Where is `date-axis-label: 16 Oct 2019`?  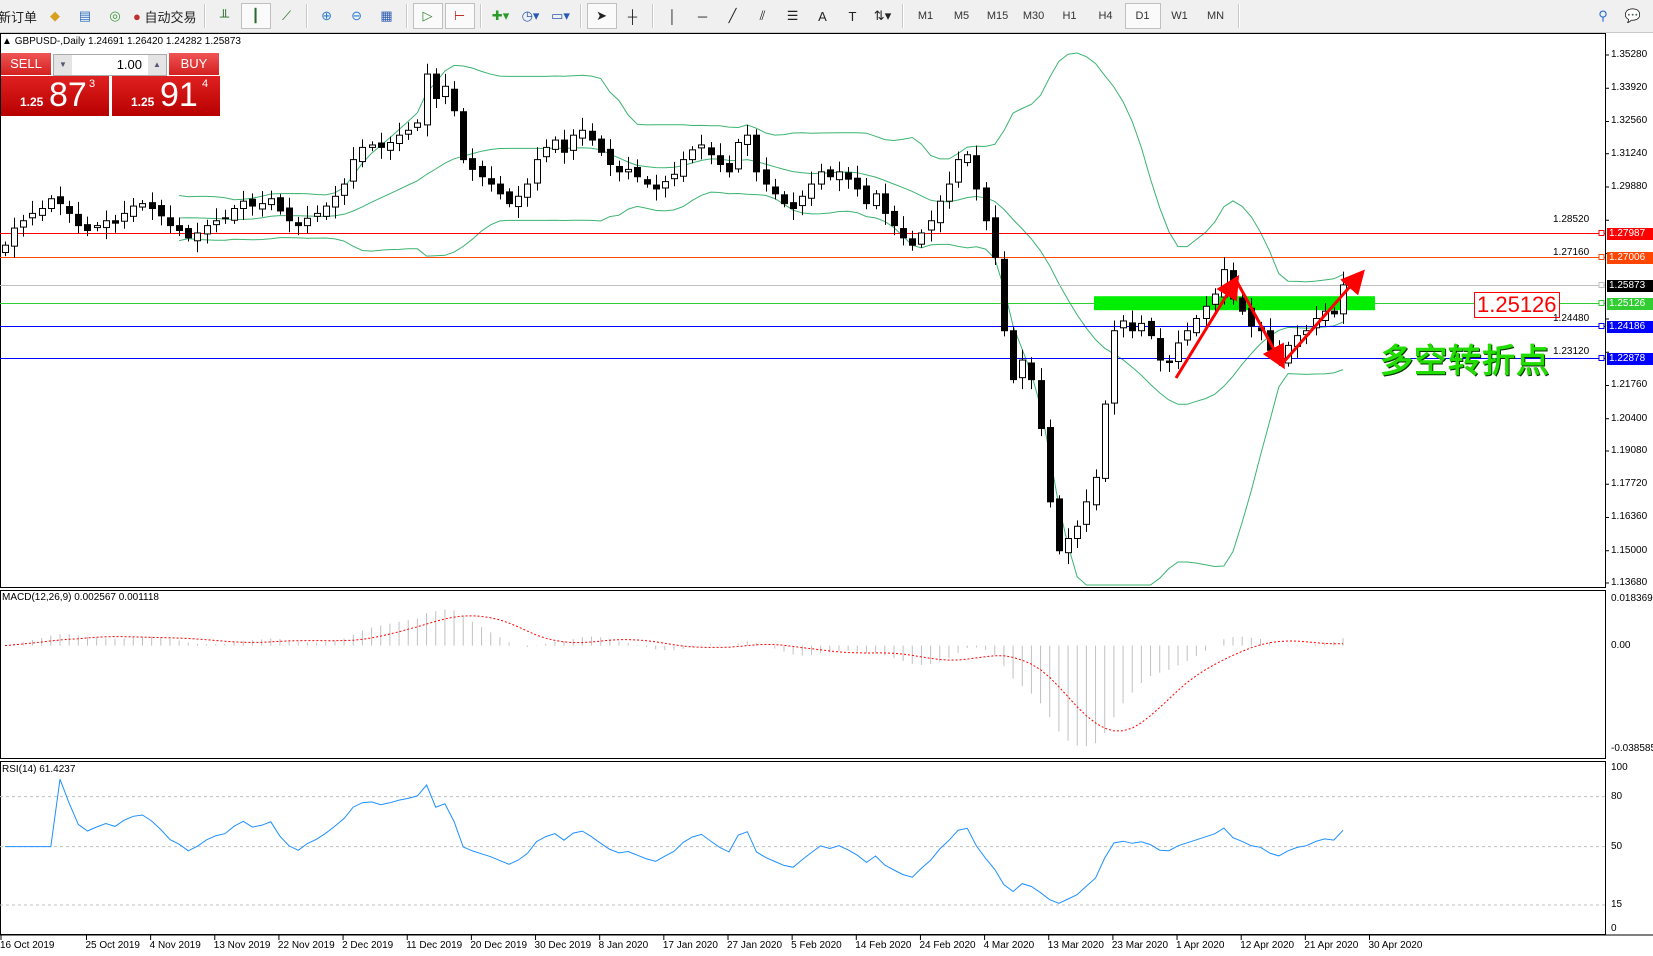
date-axis-label: 16 Oct 2019 is located at coordinates (27, 945).